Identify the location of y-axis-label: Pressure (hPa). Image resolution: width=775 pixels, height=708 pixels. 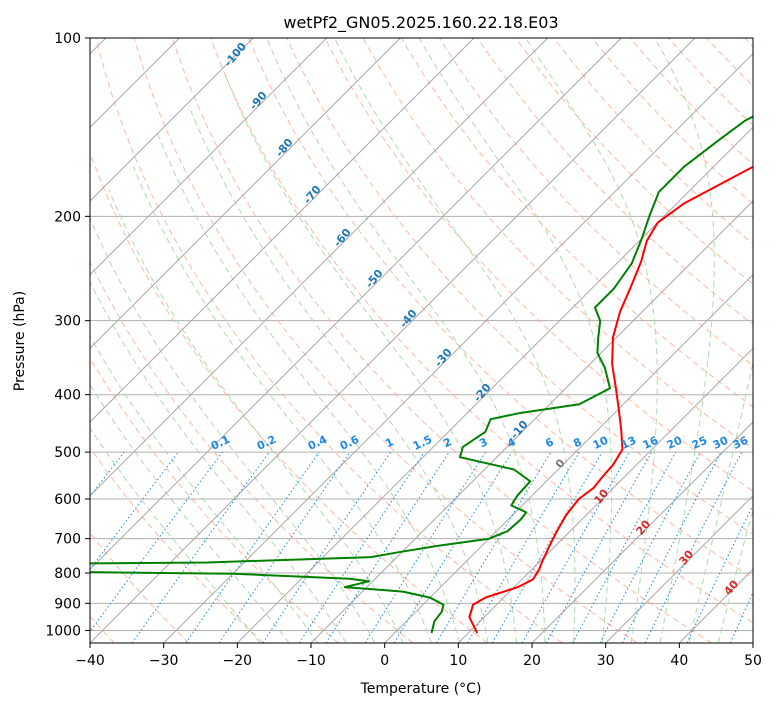
(20, 341).